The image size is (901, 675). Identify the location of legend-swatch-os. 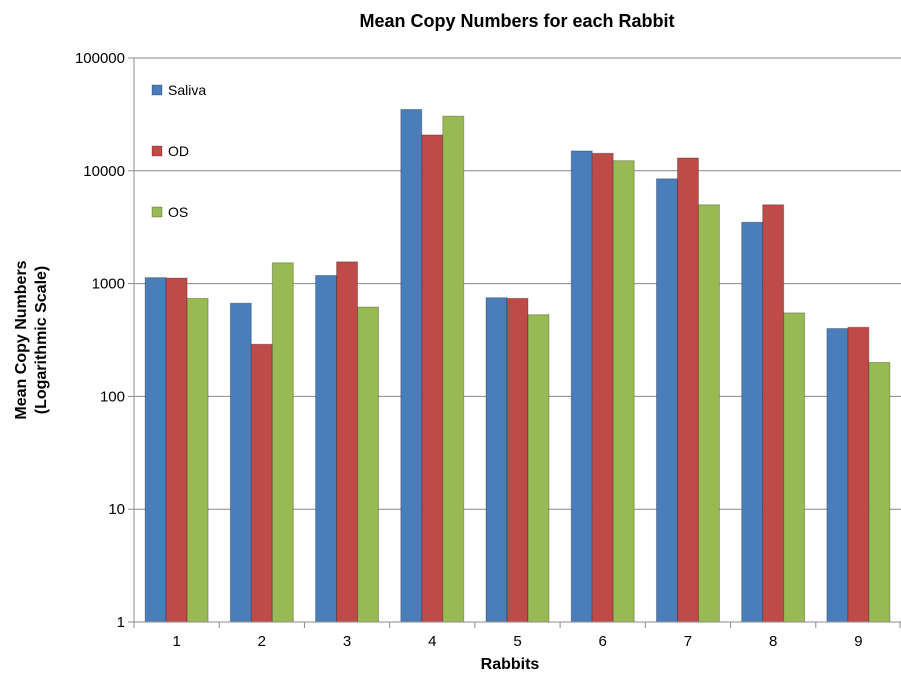
(157, 212).